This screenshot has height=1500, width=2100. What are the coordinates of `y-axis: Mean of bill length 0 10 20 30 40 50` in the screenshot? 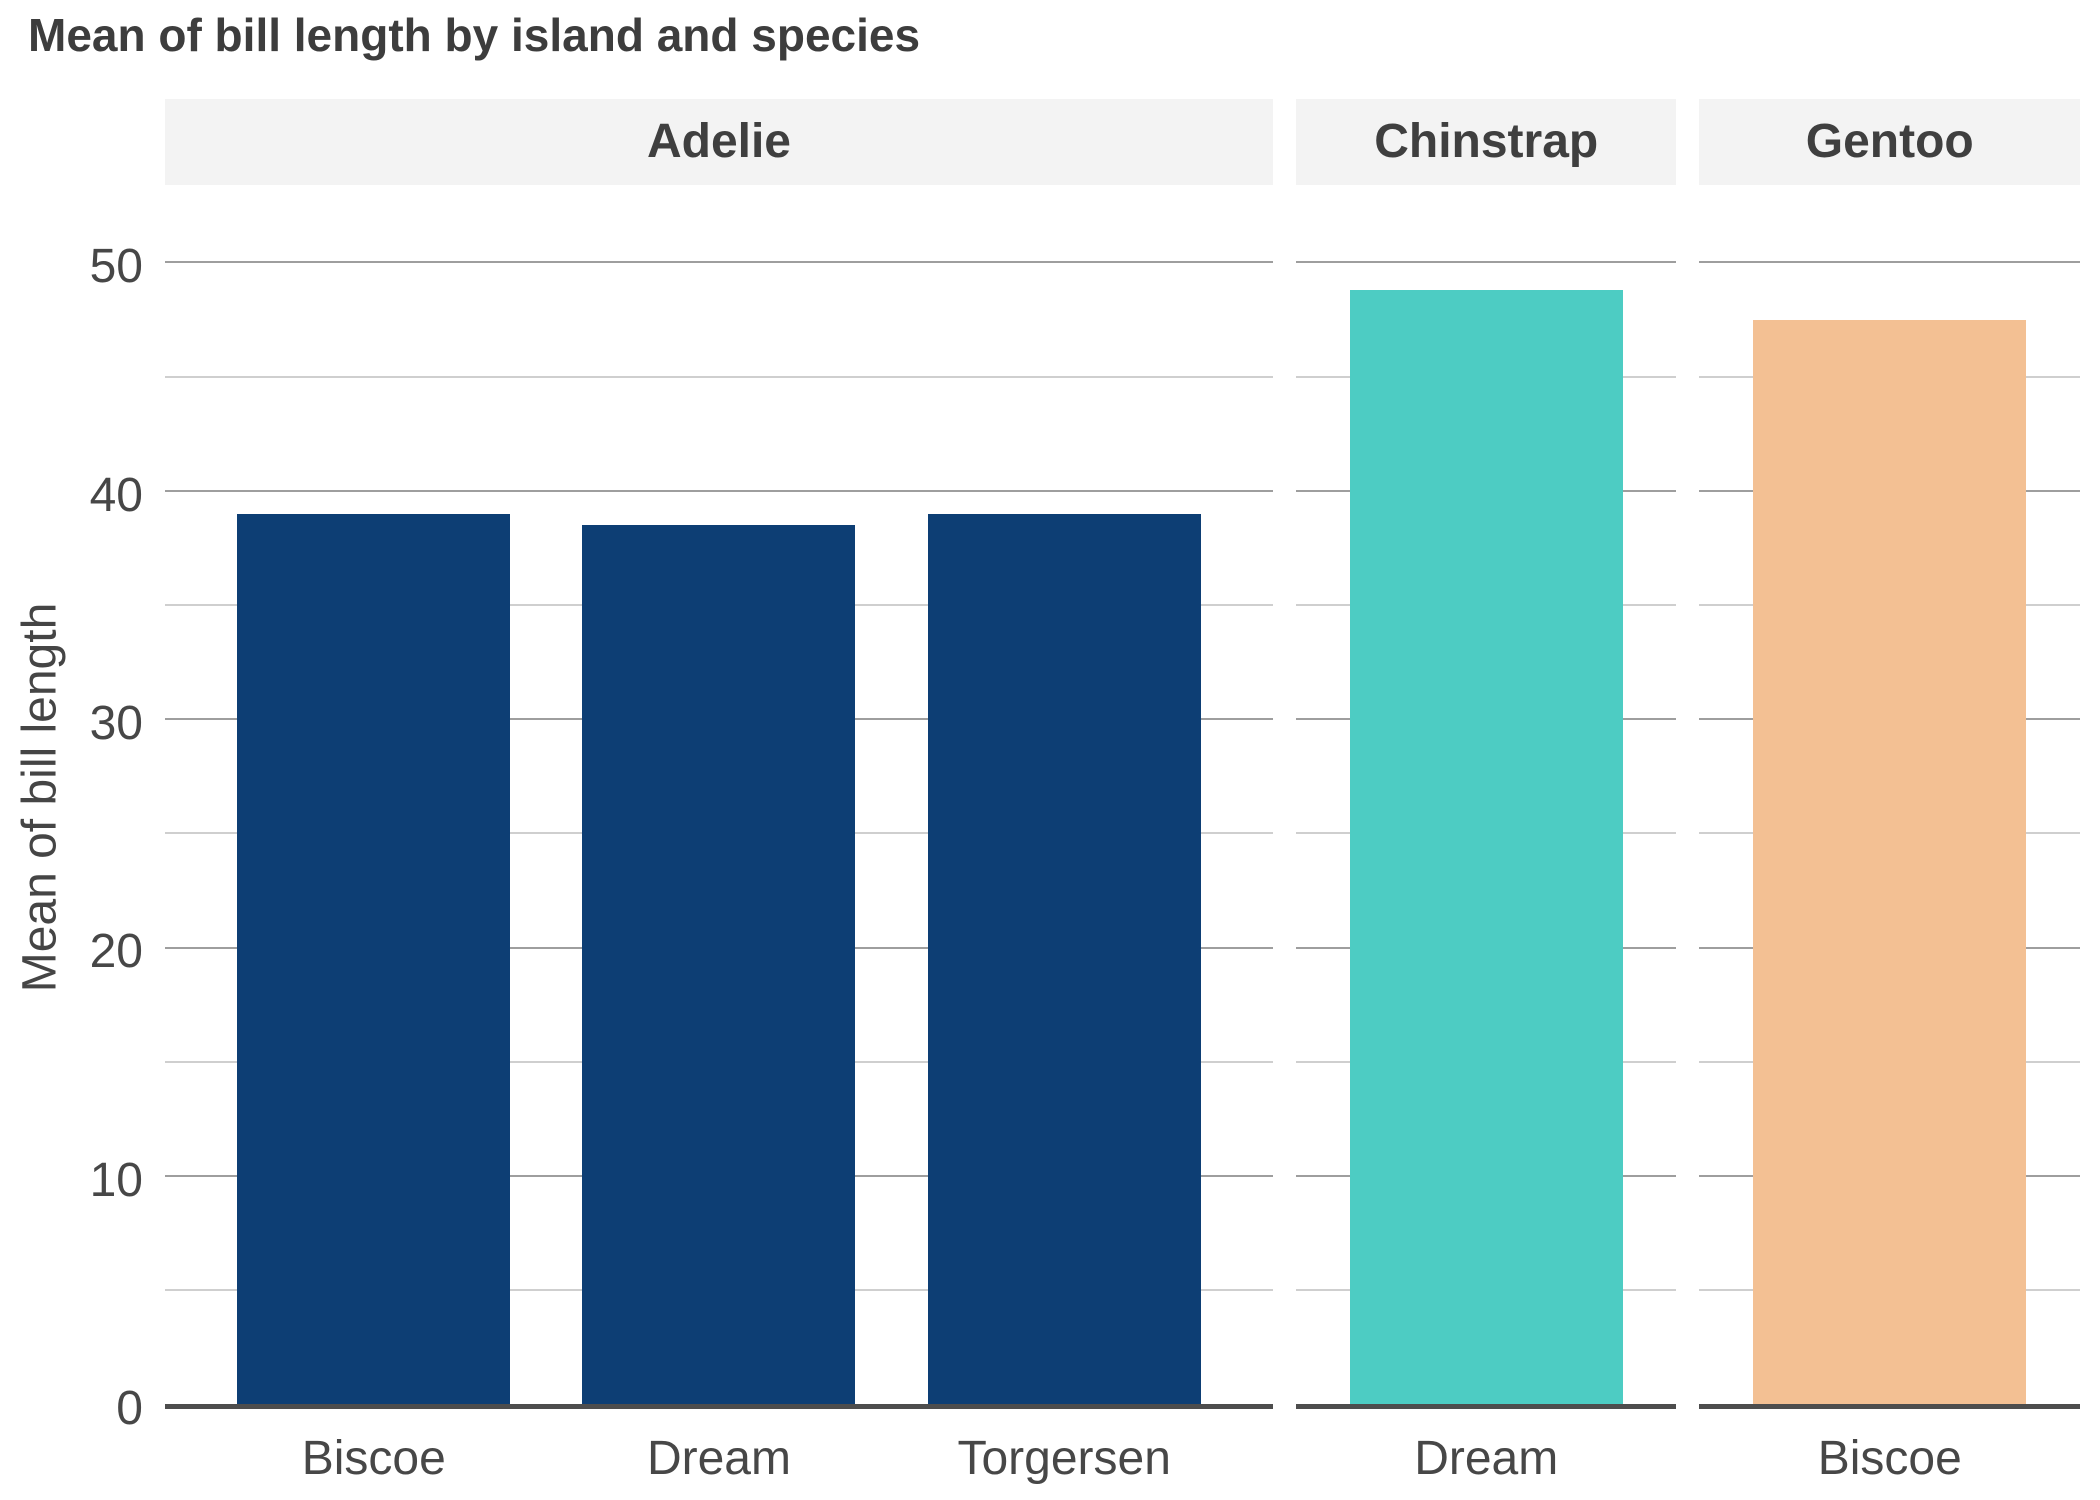 It's located at (82, 799).